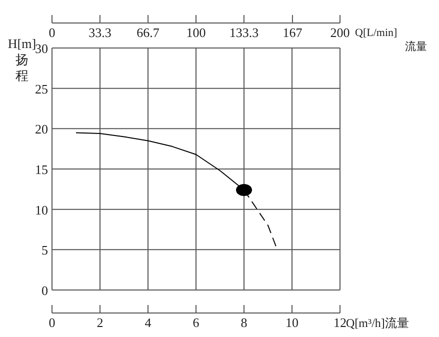  I want to click on y-tick-label: 10, so click(41, 210).